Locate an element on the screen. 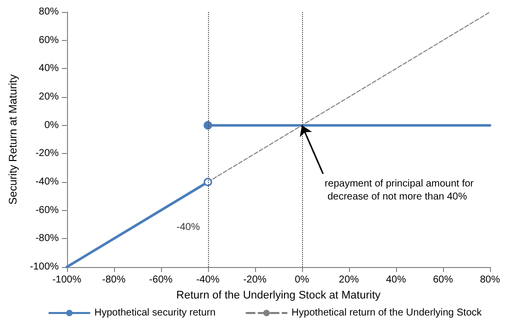  annotation: -40% is located at coordinates (188, 227).